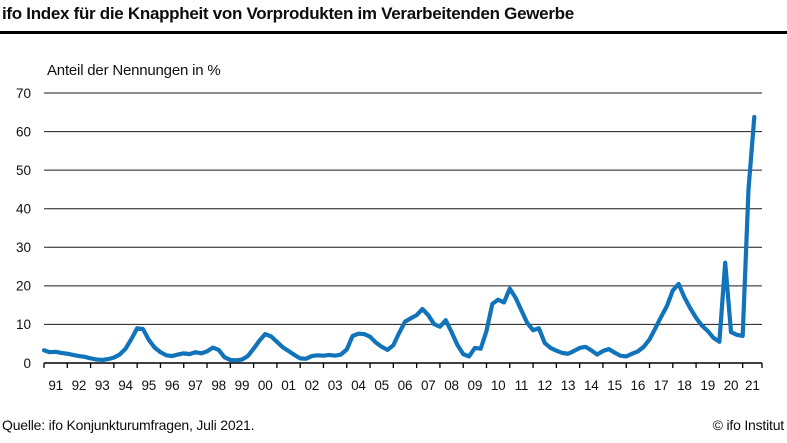  What do you see at coordinates (498, 385) in the screenshot?
I see `x-tick-label-10: 10` at bounding box center [498, 385].